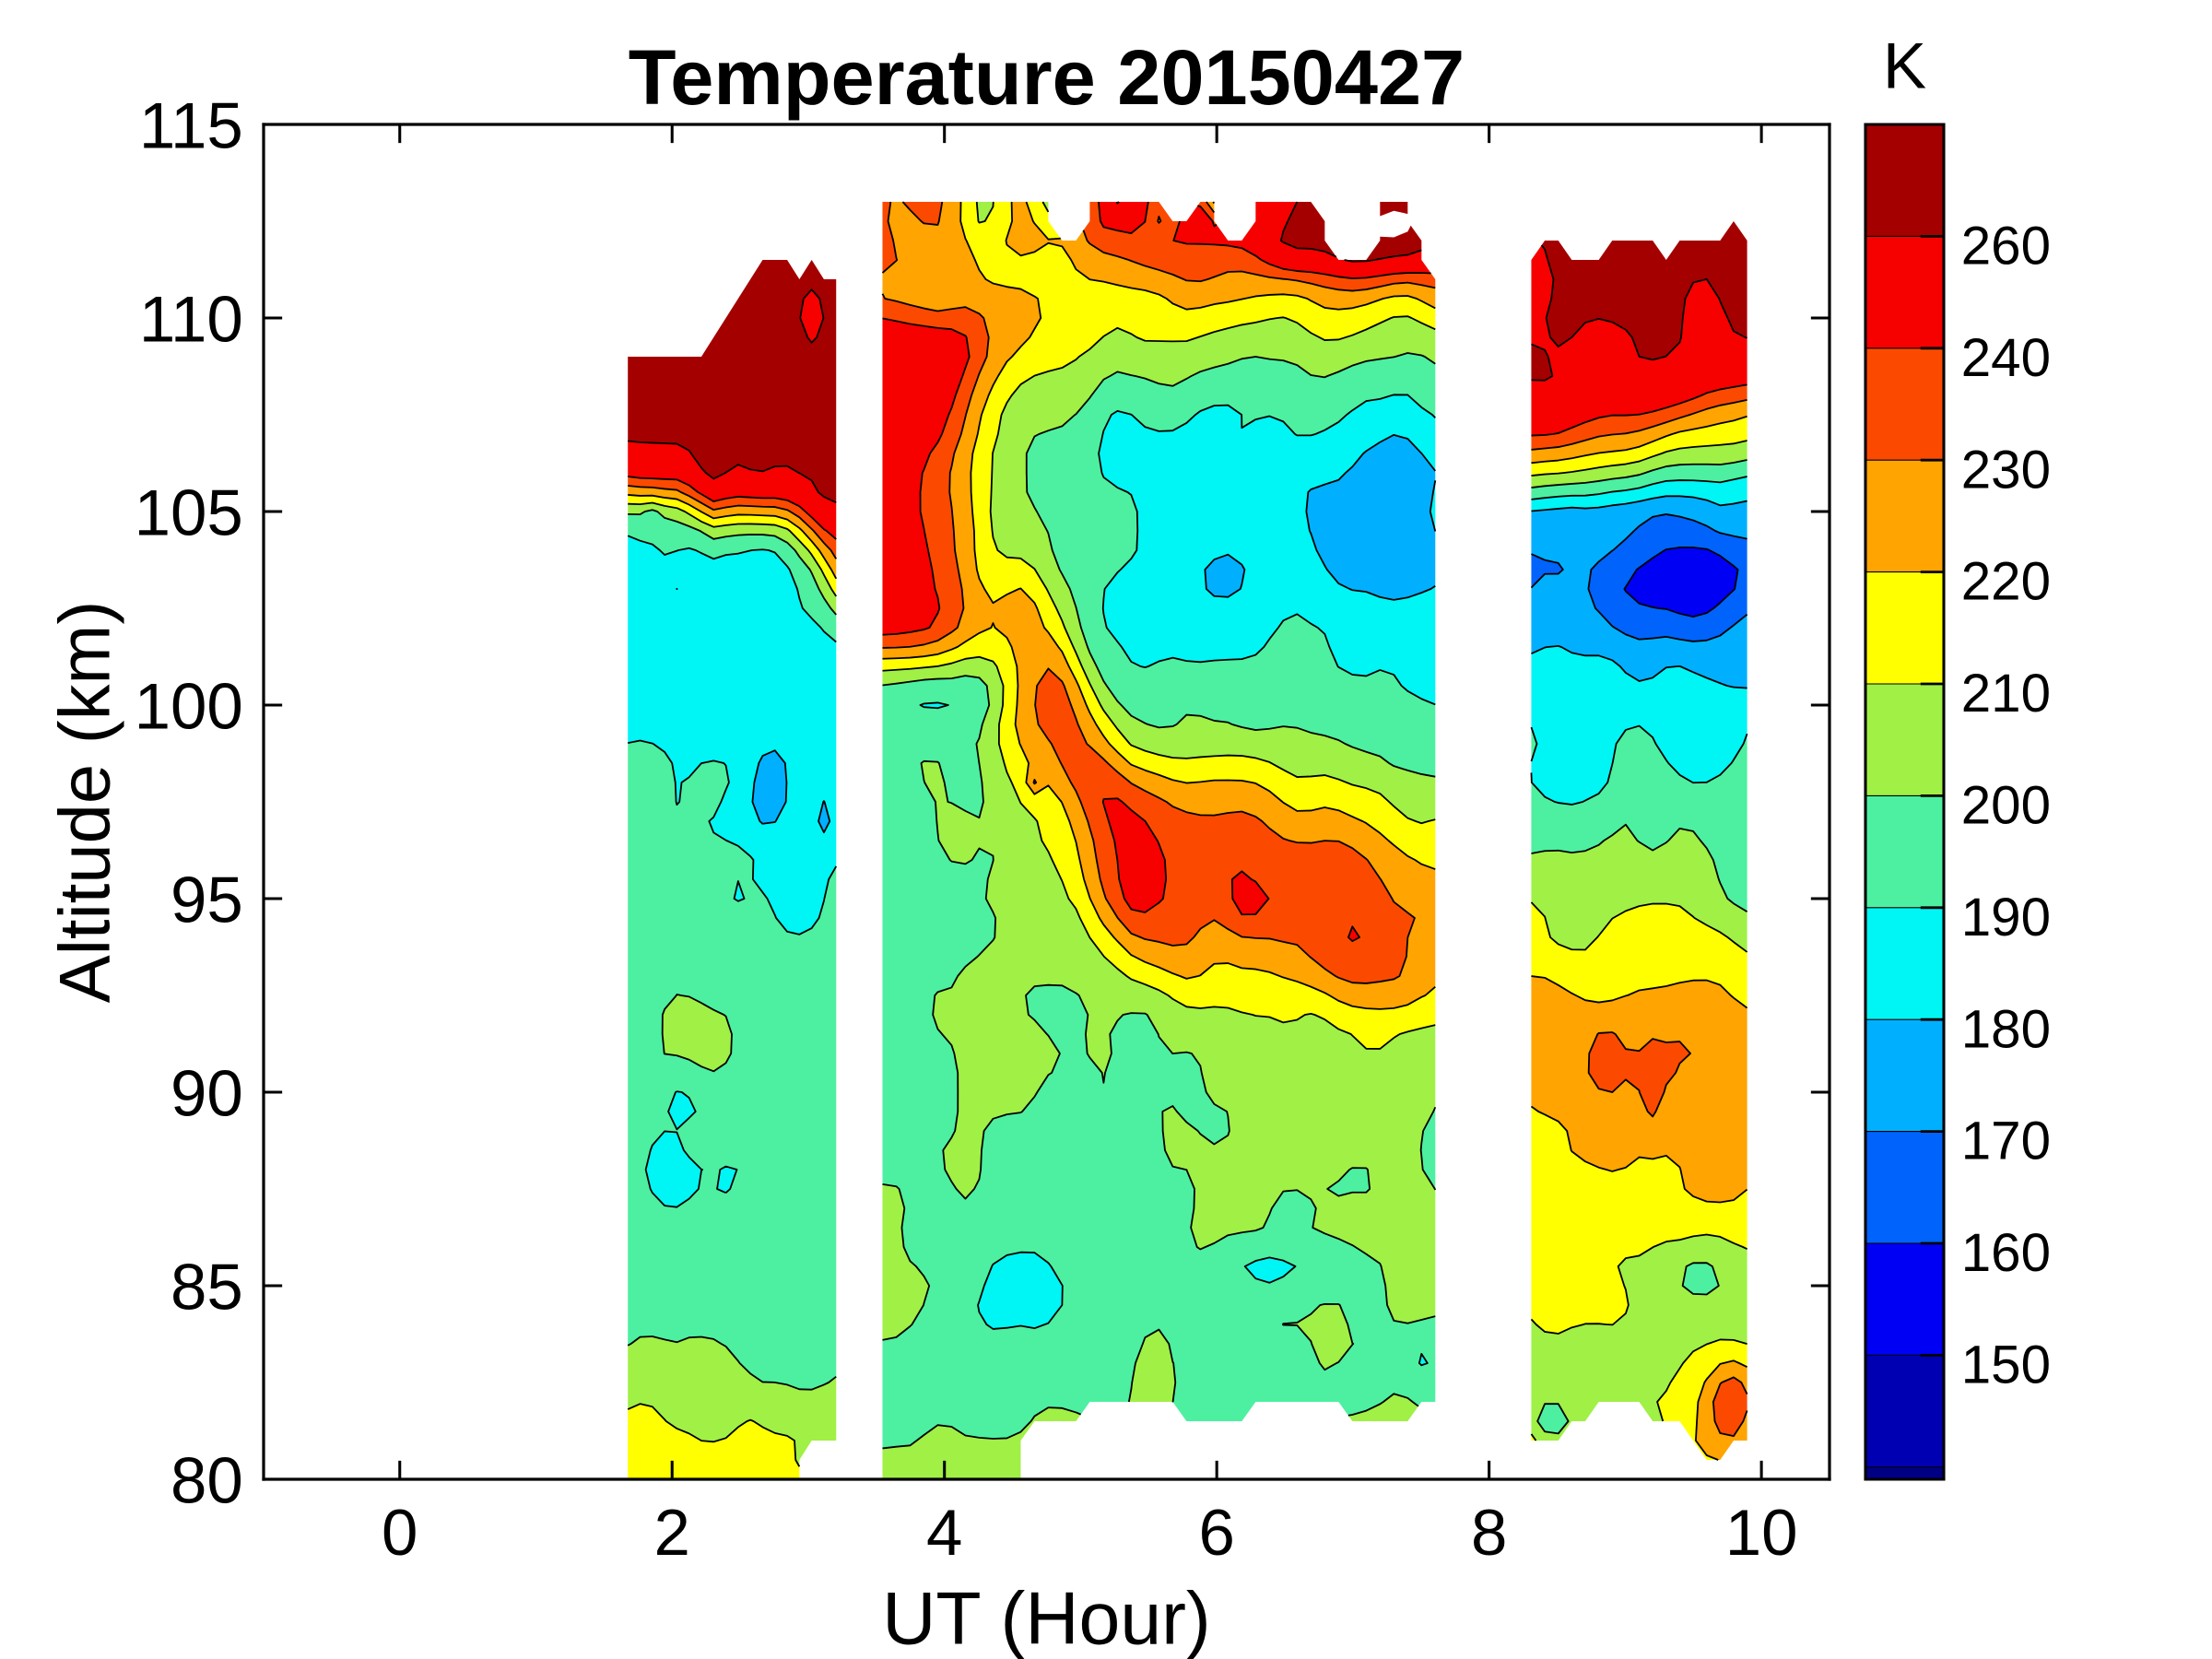  What do you see at coordinates (207, 901) in the screenshot?
I see `svg-text: 95` at bounding box center [207, 901].